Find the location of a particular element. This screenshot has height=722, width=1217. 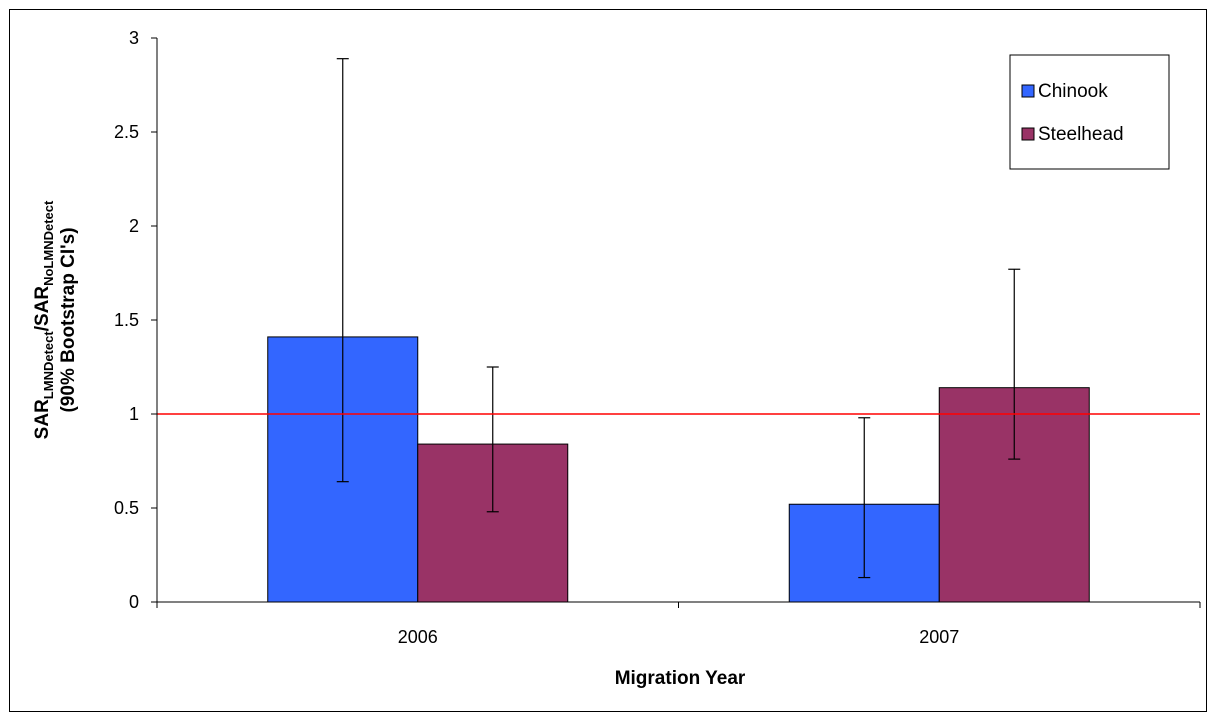

y-tick-labels: 0 0.5 1 1.5 2 2.5 3 is located at coordinates (126, 320).